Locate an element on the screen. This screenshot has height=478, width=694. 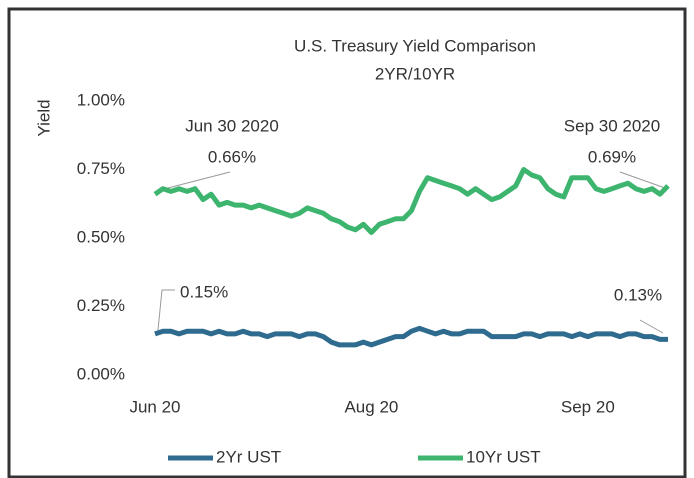
chart-title: U.S. Treasury Yield Comparison is located at coordinates (415, 45).